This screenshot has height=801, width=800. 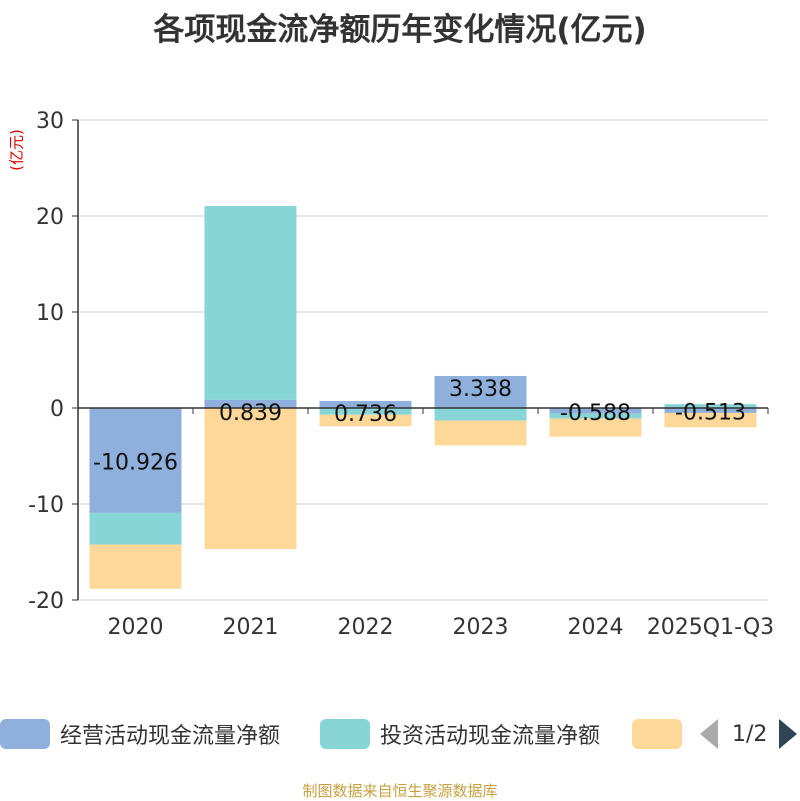 What do you see at coordinates (710, 627) in the screenshot?
I see `x-tick-label: 2025Q1-Q3` at bounding box center [710, 627].